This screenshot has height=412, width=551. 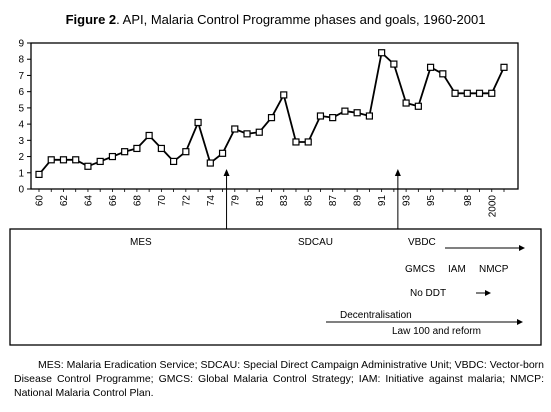 What do you see at coordinates (422, 242) in the screenshot?
I see `phase-vbdc: VBDC` at bounding box center [422, 242].